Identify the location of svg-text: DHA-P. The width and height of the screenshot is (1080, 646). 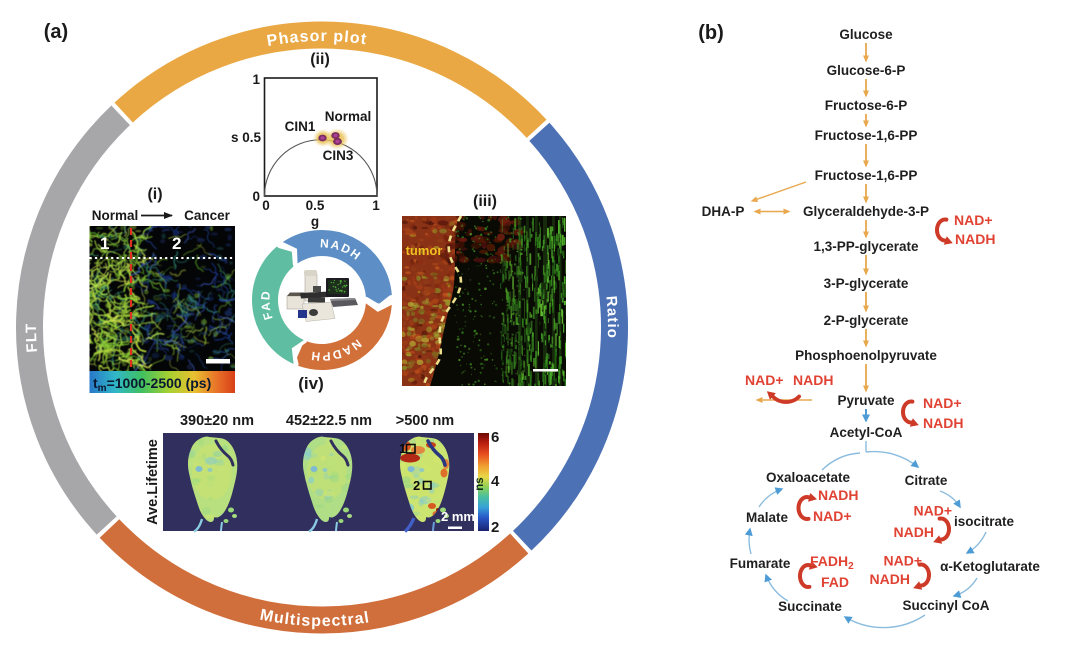
(723, 211).